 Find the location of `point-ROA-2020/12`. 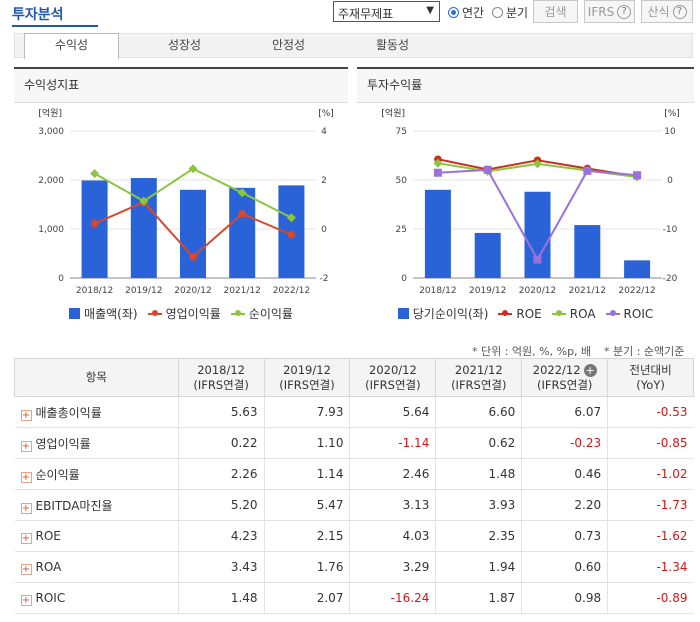

point-ROA-2020/12 is located at coordinates (537, 164).